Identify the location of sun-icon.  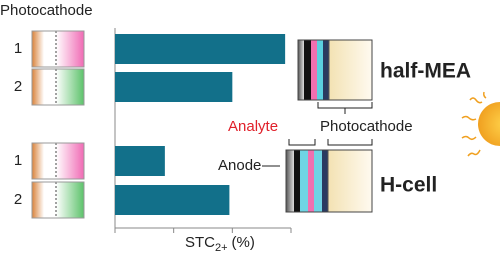
(480, 124).